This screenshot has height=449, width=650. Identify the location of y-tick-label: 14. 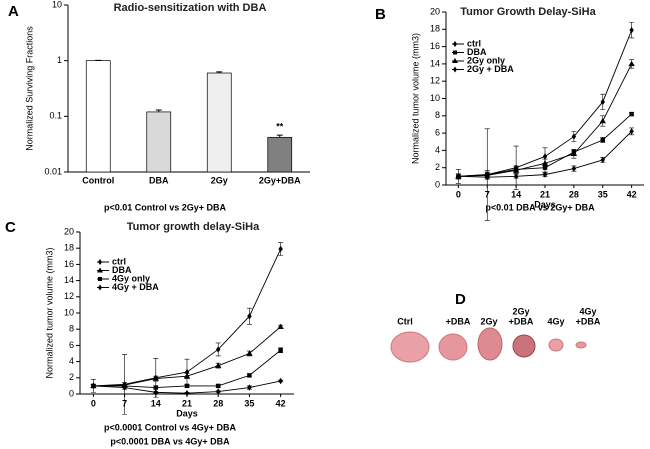
(435, 63).